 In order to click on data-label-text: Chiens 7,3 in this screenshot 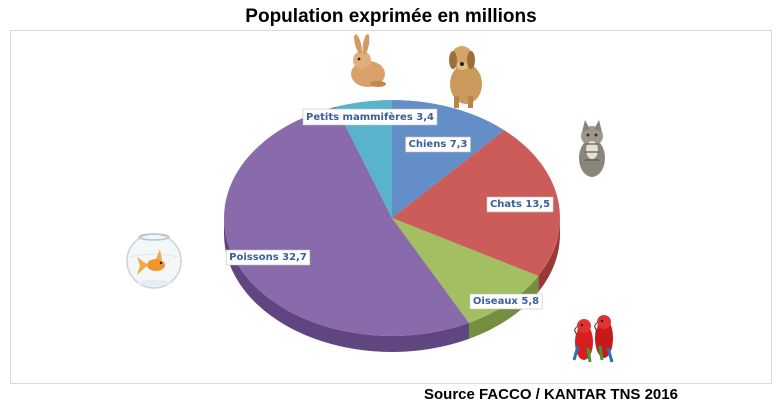, I will do `click(438, 144)`.